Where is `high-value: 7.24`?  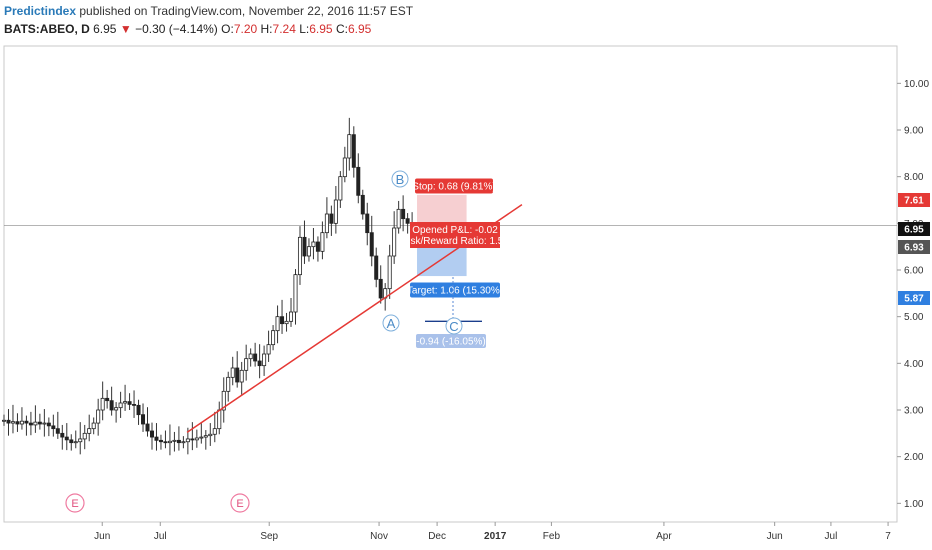 high-value: 7.24 is located at coordinates (284, 29).